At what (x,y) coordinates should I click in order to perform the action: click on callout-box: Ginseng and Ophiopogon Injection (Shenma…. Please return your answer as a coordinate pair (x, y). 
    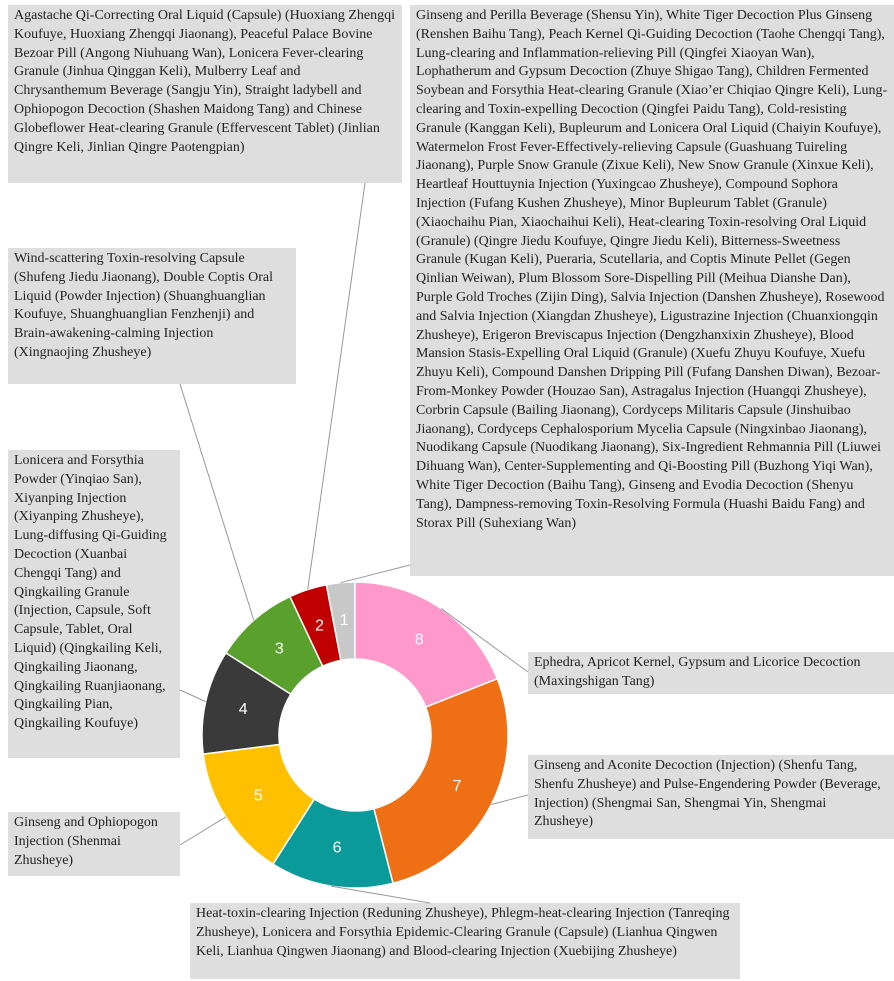
    Looking at the image, I should click on (94, 844).